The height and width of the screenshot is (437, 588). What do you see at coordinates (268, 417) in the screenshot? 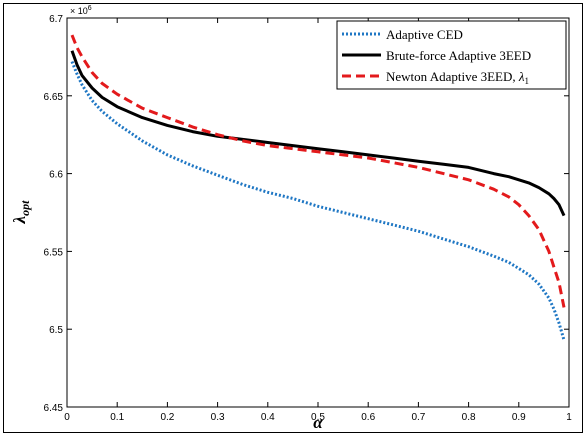
I see `x-tick-label: 0.4` at bounding box center [268, 417].